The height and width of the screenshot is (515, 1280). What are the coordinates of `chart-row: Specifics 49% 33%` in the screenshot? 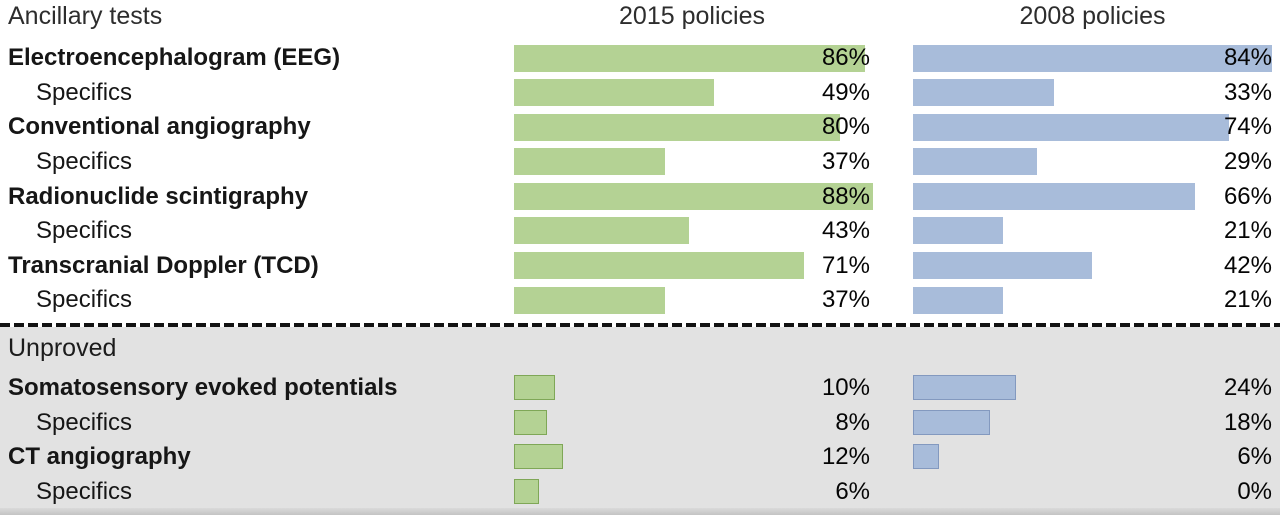 It's located at (640, 93).